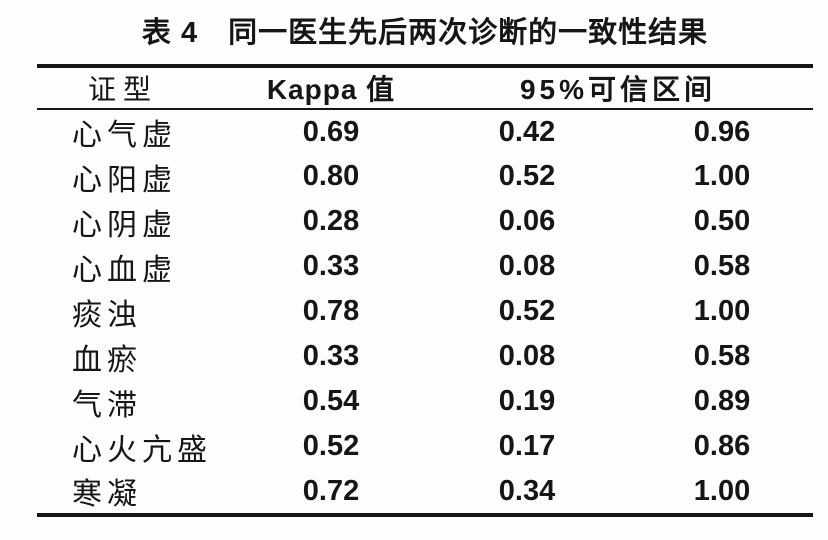 Image resolution: width=828 pixels, height=540 pixels. I want to click on ci-lower-cell: 0.06, so click(527, 221).